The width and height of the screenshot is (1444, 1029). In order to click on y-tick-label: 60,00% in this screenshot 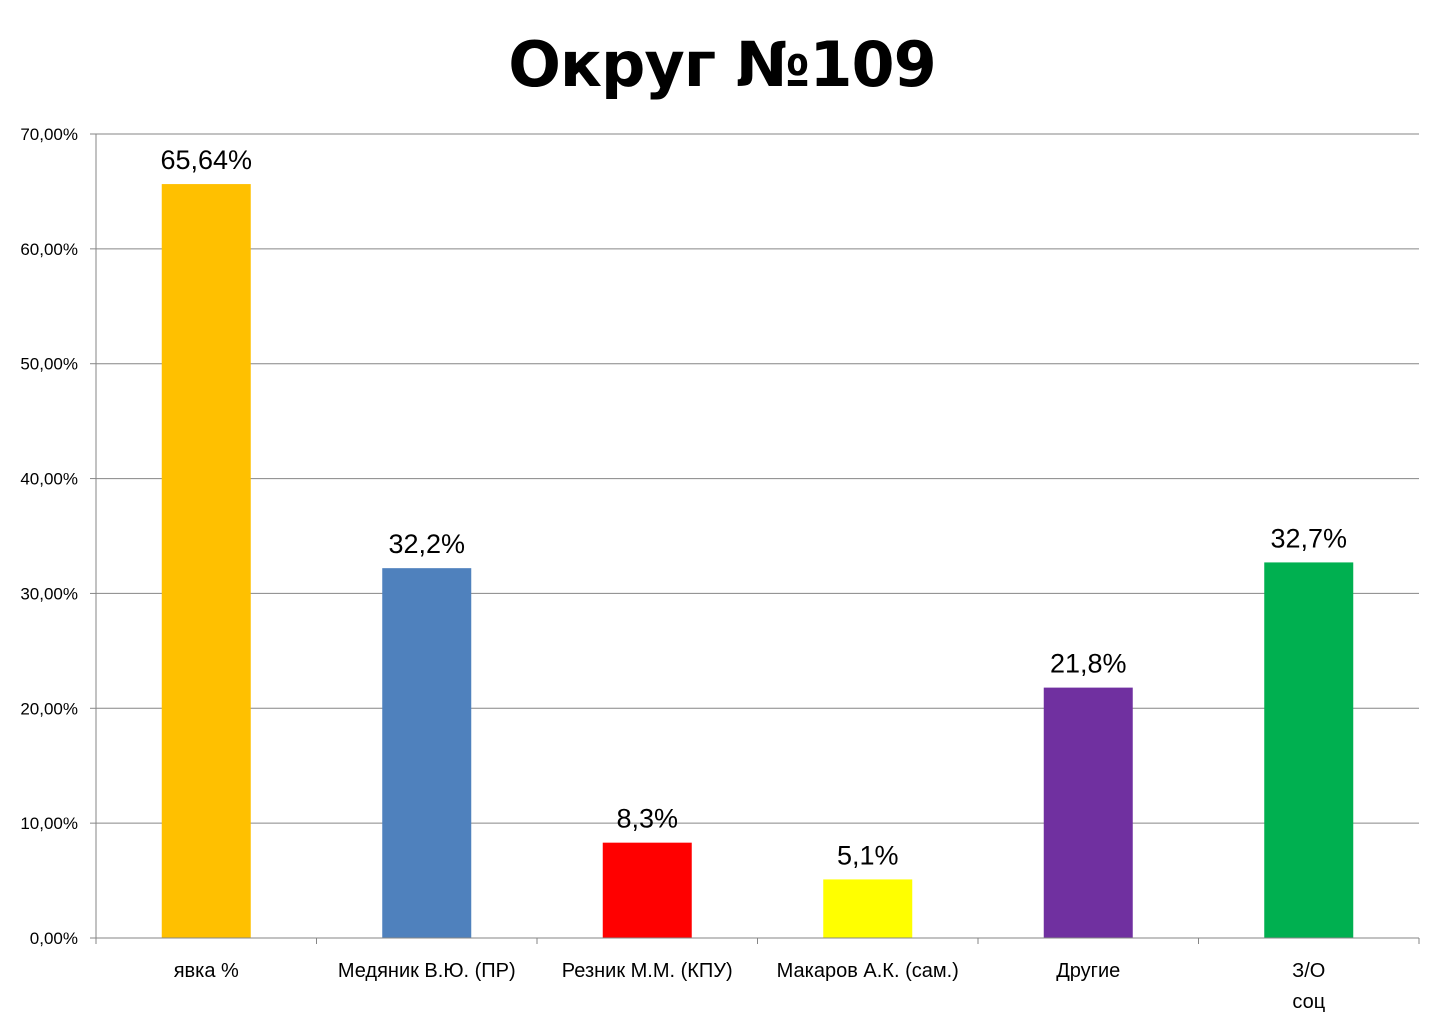, I will do `click(49, 249)`.